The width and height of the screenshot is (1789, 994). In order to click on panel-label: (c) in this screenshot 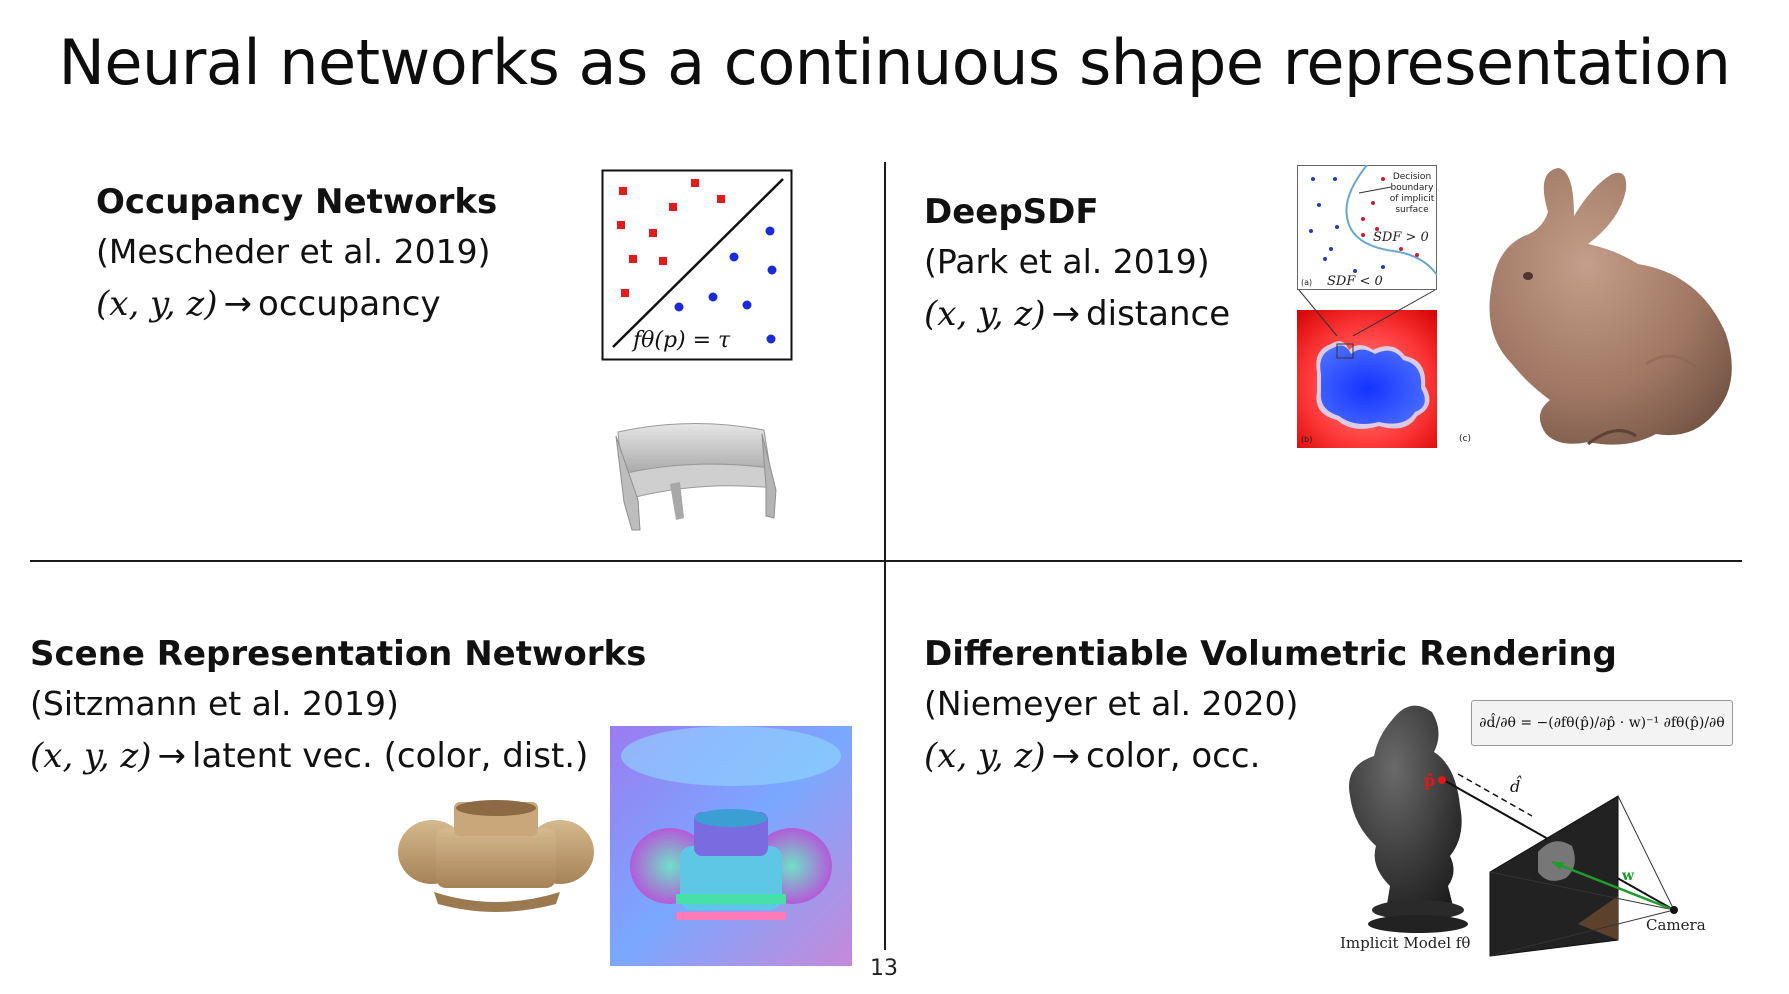, I will do `click(1465, 439)`.